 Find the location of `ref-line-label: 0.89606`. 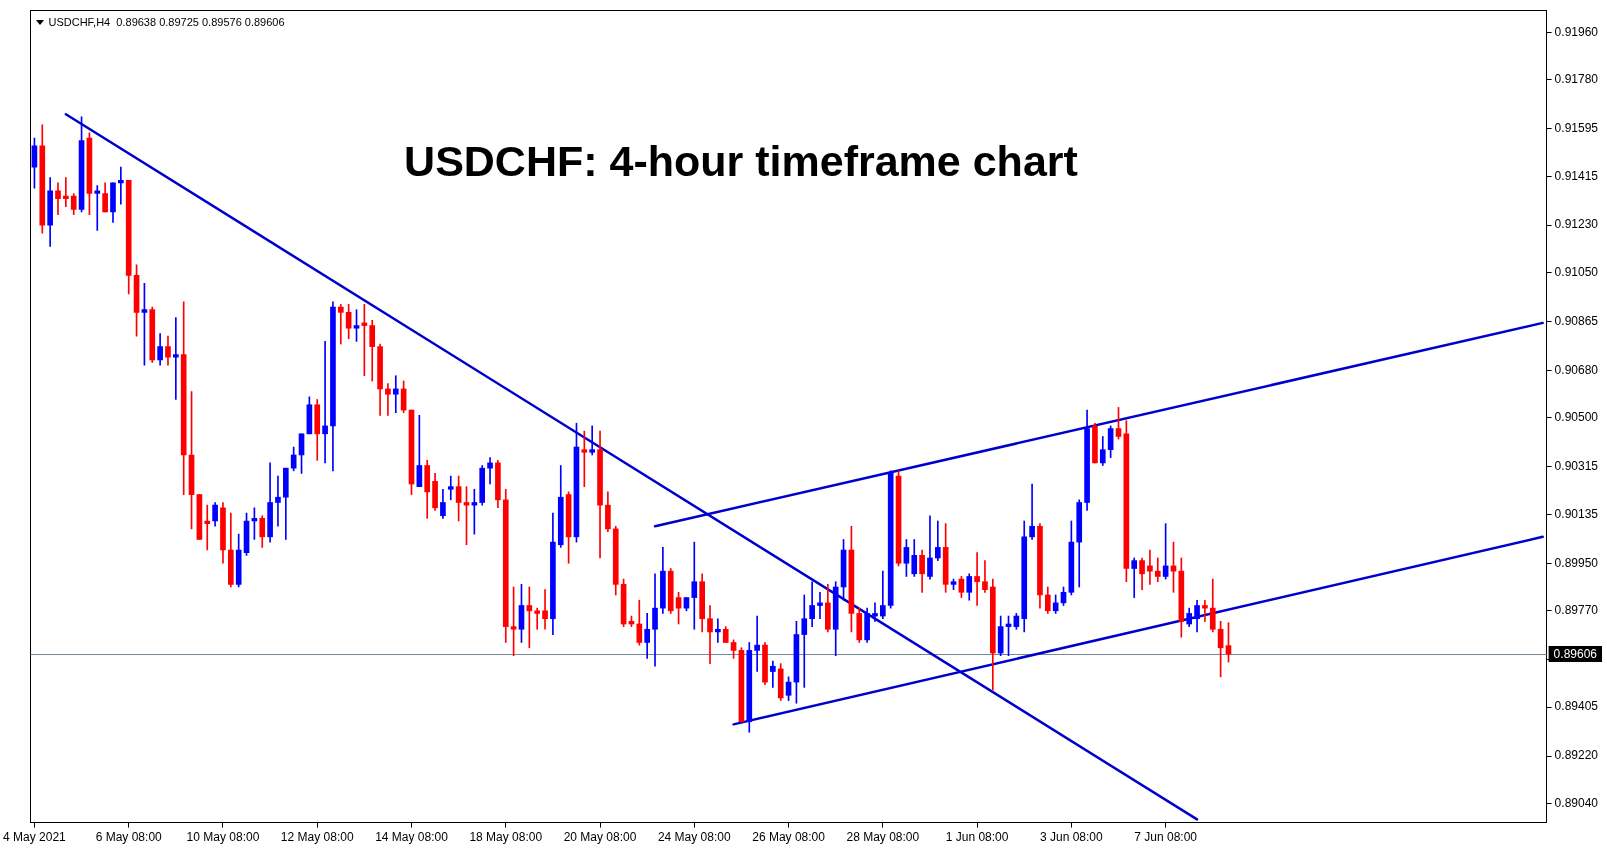

ref-line-label: 0.89606 is located at coordinates (1575, 653).